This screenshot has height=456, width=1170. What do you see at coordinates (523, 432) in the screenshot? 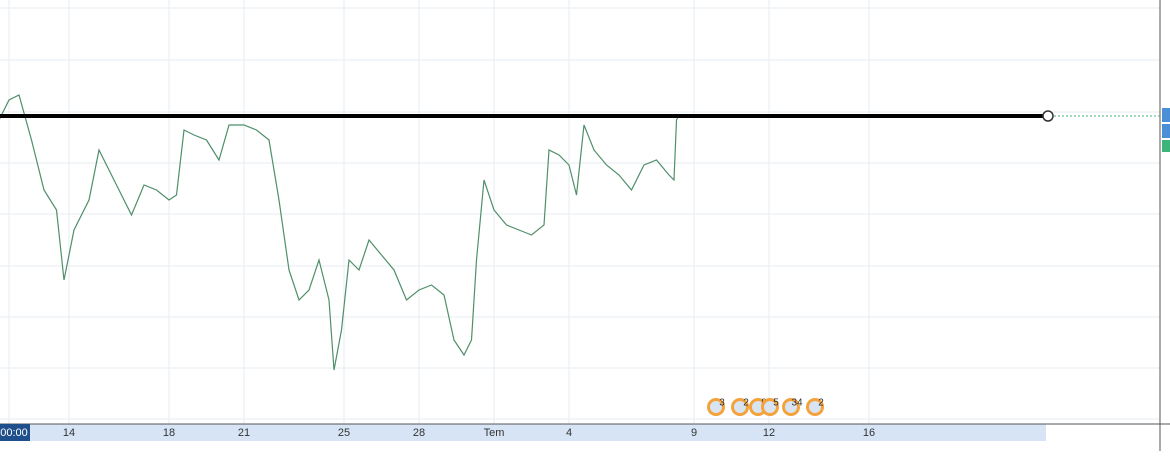
I see `x-axis-bar` at bounding box center [523, 432].